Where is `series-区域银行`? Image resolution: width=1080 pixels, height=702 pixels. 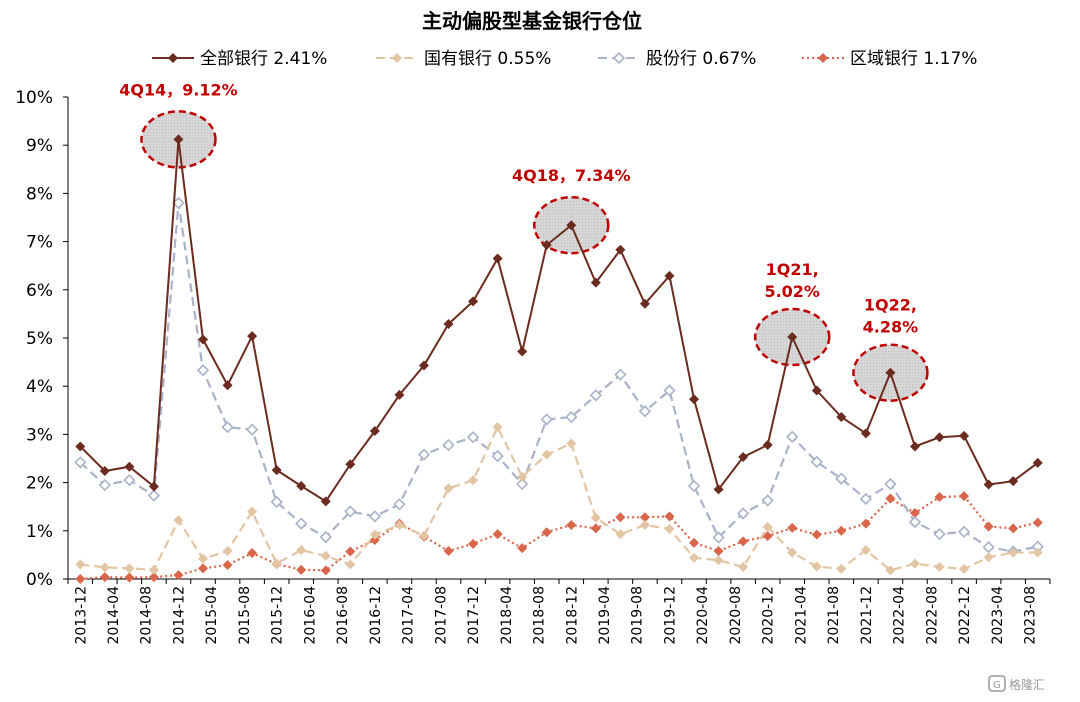
series-区域银行 is located at coordinates (559, 537).